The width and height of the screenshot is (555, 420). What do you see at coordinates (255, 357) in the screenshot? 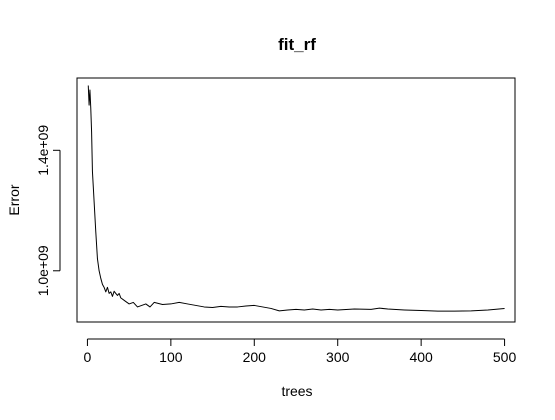
I see `x-tick-label: 200` at bounding box center [255, 357].